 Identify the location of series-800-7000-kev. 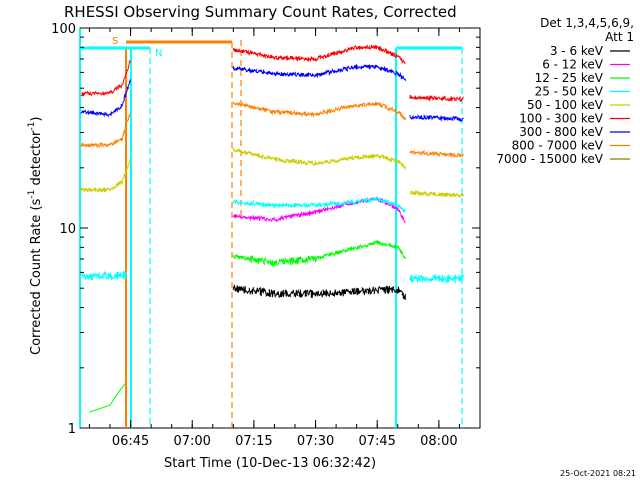
(272, 130).